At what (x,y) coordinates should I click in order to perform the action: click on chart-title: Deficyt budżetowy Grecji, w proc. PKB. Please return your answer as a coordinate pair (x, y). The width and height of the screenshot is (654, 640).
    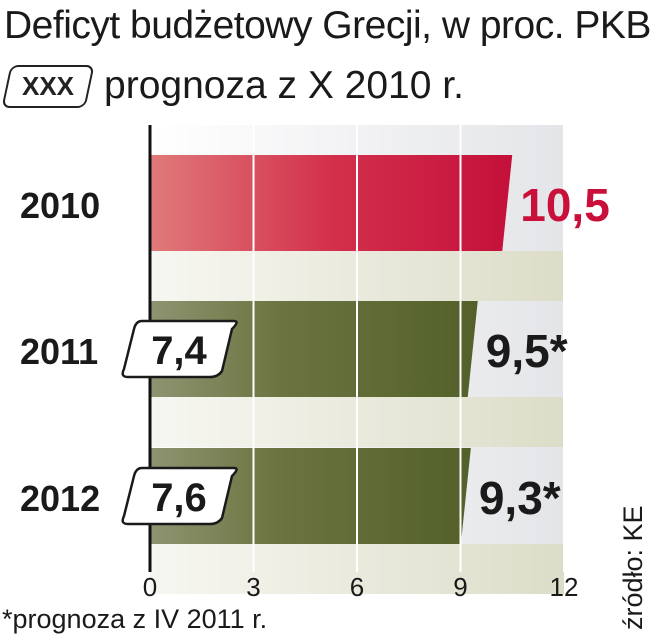
    Looking at the image, I should click on (327, 25).